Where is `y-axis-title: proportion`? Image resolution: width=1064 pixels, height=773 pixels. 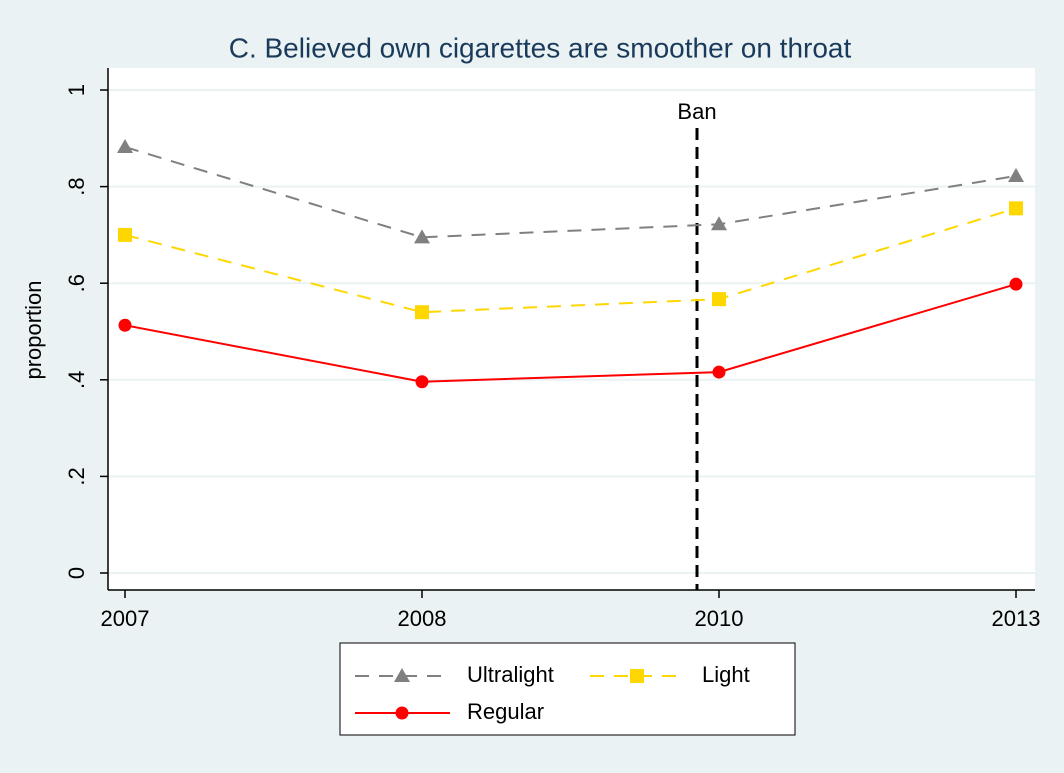 y-axis-title: proportion is located at coordinates (33, 329).